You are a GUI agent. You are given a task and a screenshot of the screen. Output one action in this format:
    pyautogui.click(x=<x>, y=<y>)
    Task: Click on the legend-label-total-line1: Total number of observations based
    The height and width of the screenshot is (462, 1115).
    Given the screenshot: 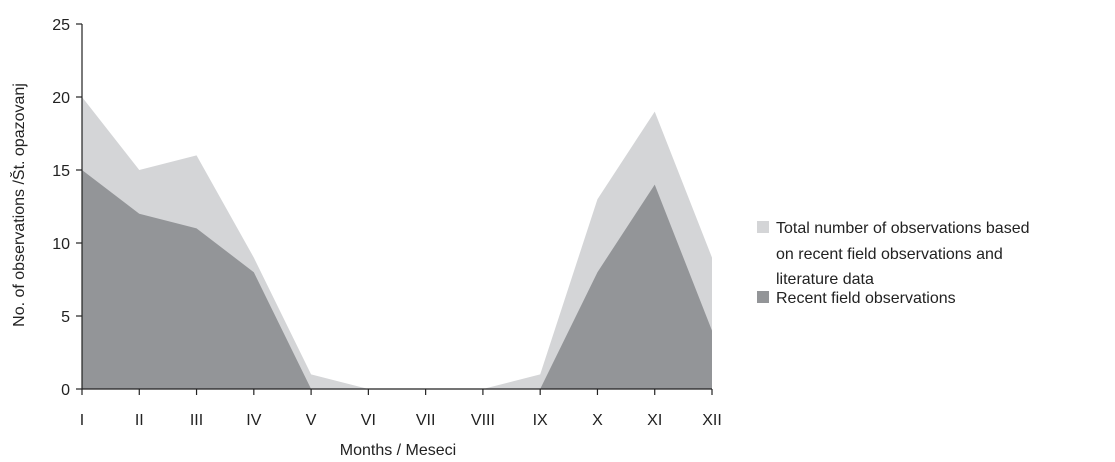 What is the action you would take?
    pyautogui.click(x=902, y=228)
    